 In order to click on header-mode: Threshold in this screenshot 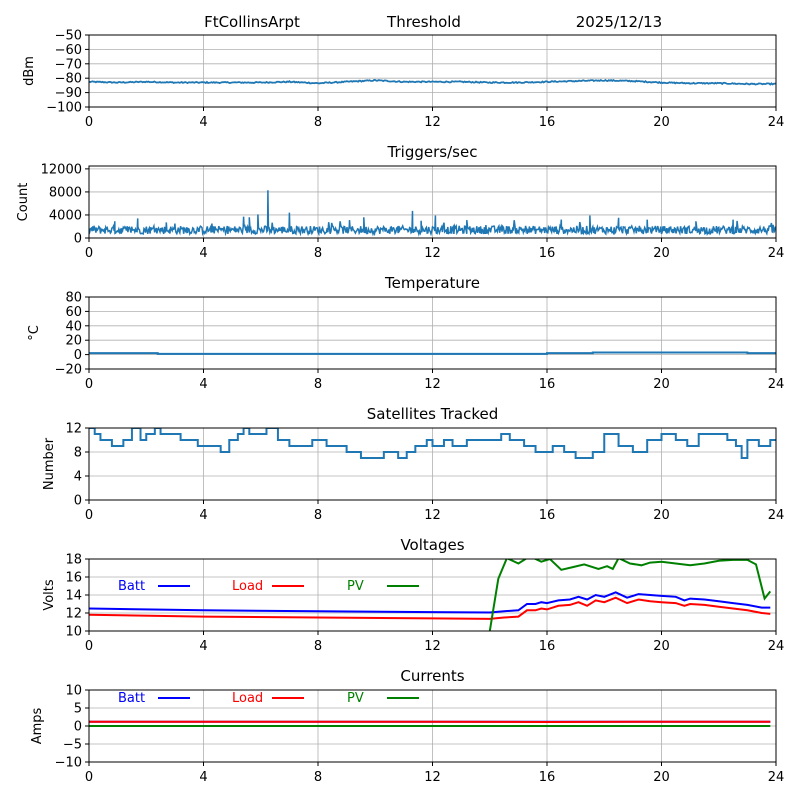, I will do `click(423, 22)`.